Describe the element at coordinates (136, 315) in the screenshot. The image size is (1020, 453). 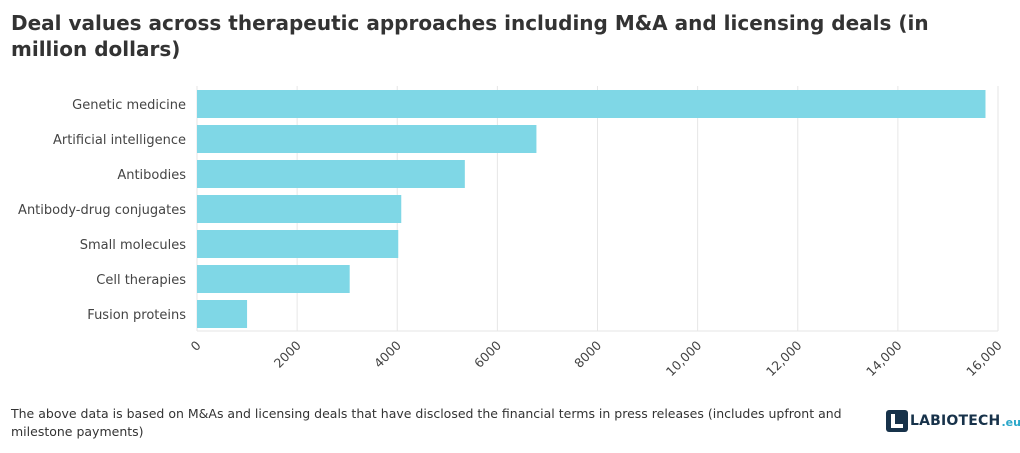
I see `category-label: Fusion proteins` at that location.